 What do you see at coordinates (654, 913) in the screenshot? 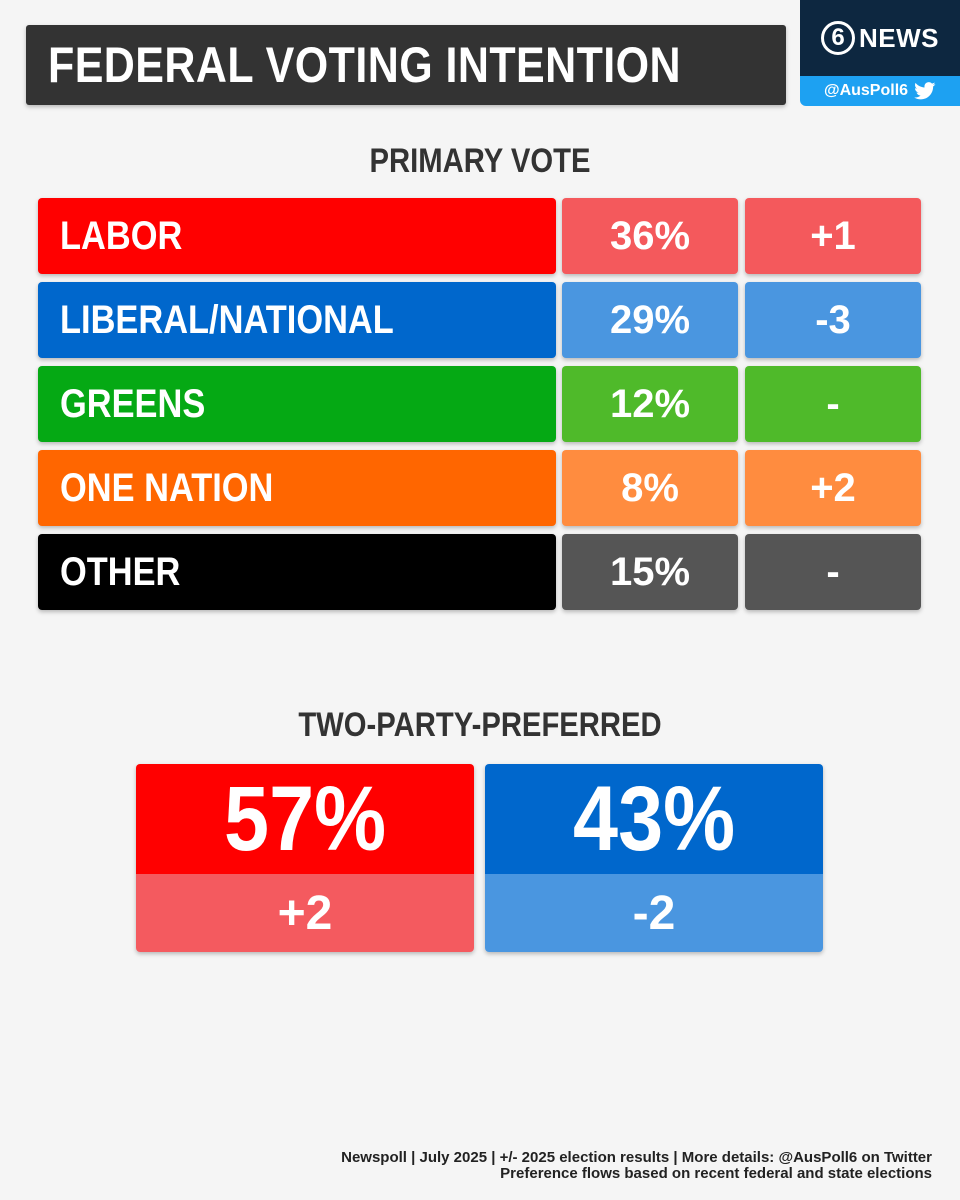
I see `tpp-change: -2` at bounding box center [654, 913].